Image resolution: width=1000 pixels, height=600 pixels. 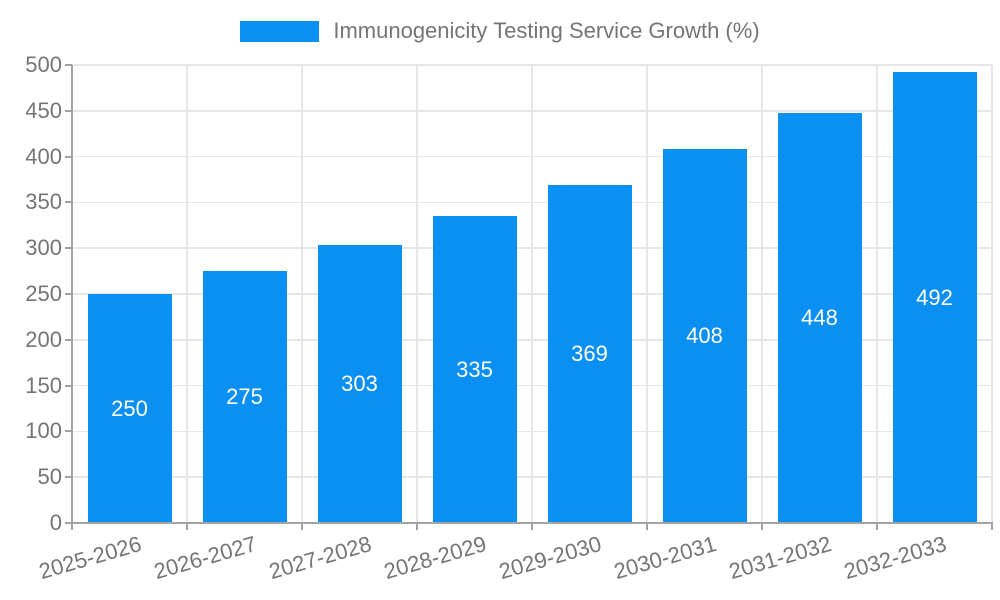 I want to click on y-tick-label: 200, so click(x=43, y=339).